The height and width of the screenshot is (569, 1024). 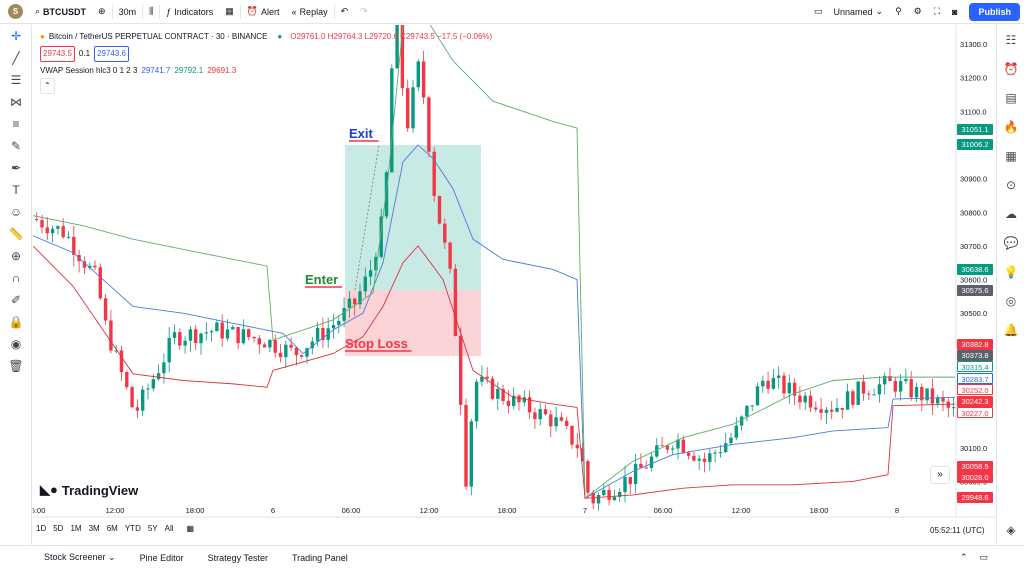 I want to click on replay-button: « Replay, so click(x=310, y=12).